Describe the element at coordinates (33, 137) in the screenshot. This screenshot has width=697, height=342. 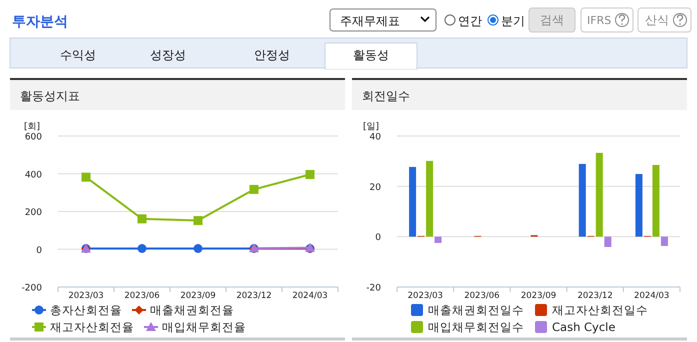
I see `y-tick-label: 600` at that location.